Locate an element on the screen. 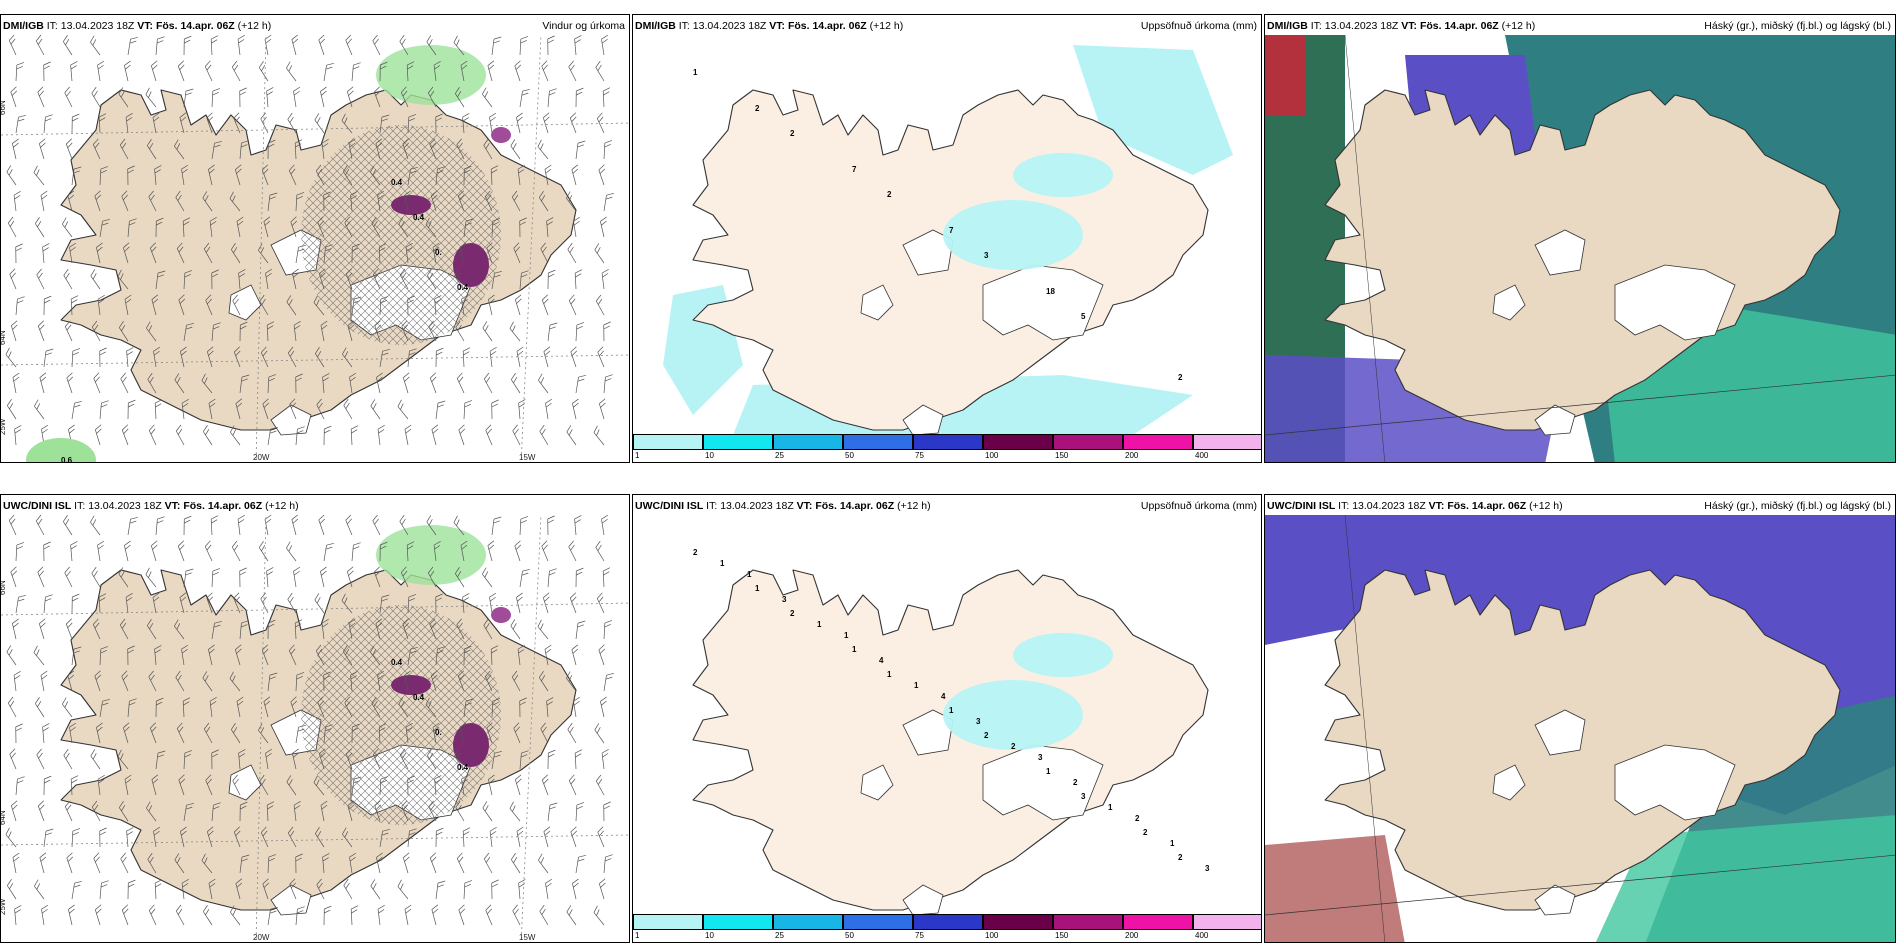  latitude-line is located at coordinates (315, 609).